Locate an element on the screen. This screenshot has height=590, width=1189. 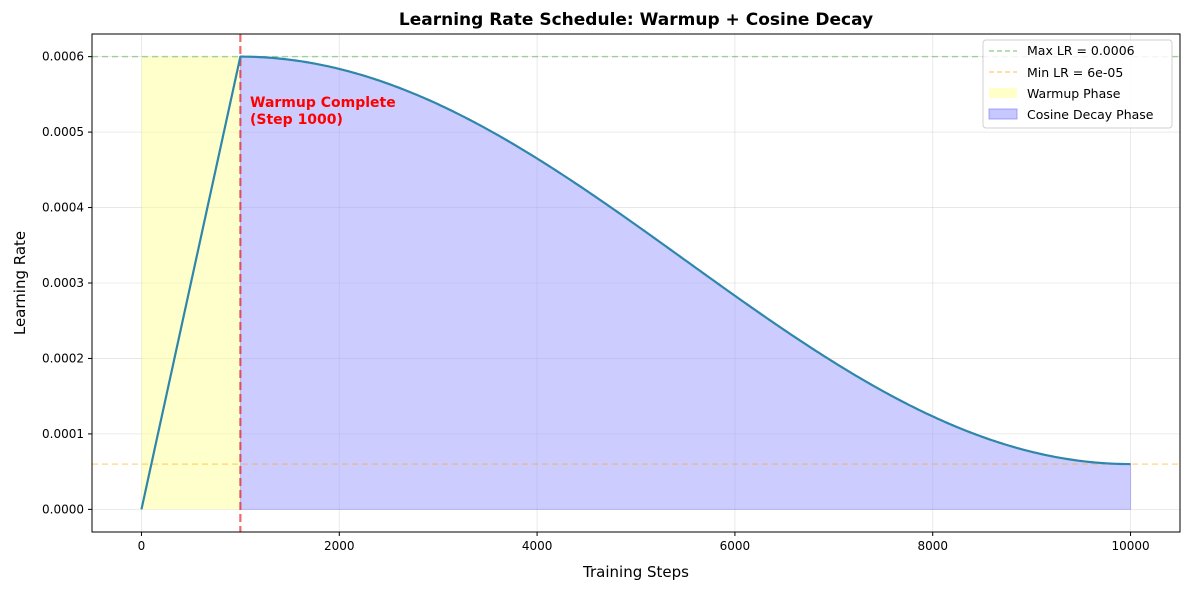
legend-entry-max-lr: Max LR = 0.0006 is located at coordinates (1081, 50).